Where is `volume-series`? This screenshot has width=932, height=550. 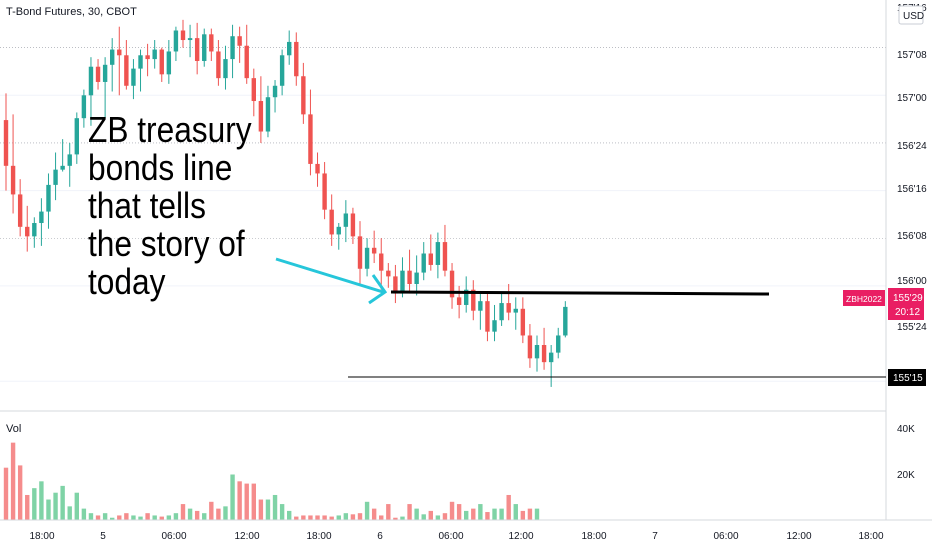 volume-series is located at coordinates (271, 481).